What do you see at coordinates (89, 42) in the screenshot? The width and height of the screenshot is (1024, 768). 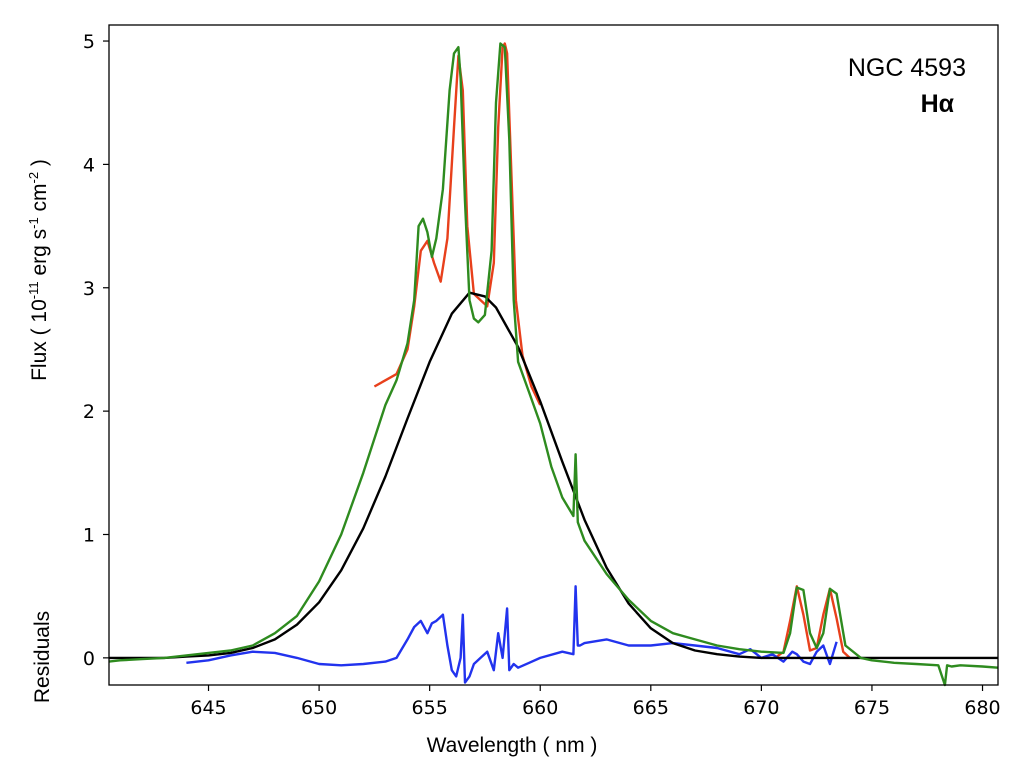 I see `y-tick-label: 5` at bounding box center [89, 42].